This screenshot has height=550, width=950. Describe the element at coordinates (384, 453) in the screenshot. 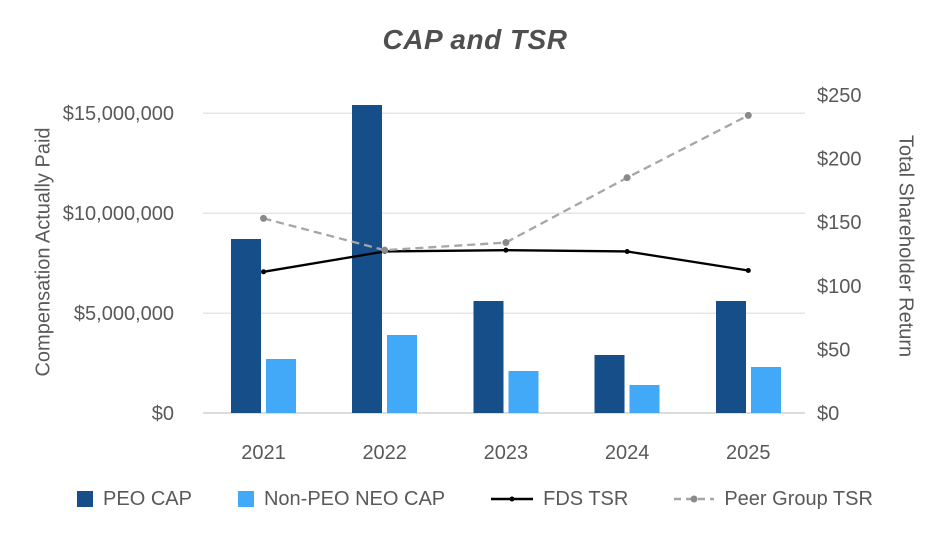

I see `x-axis-label-2022: 2022` at that location.